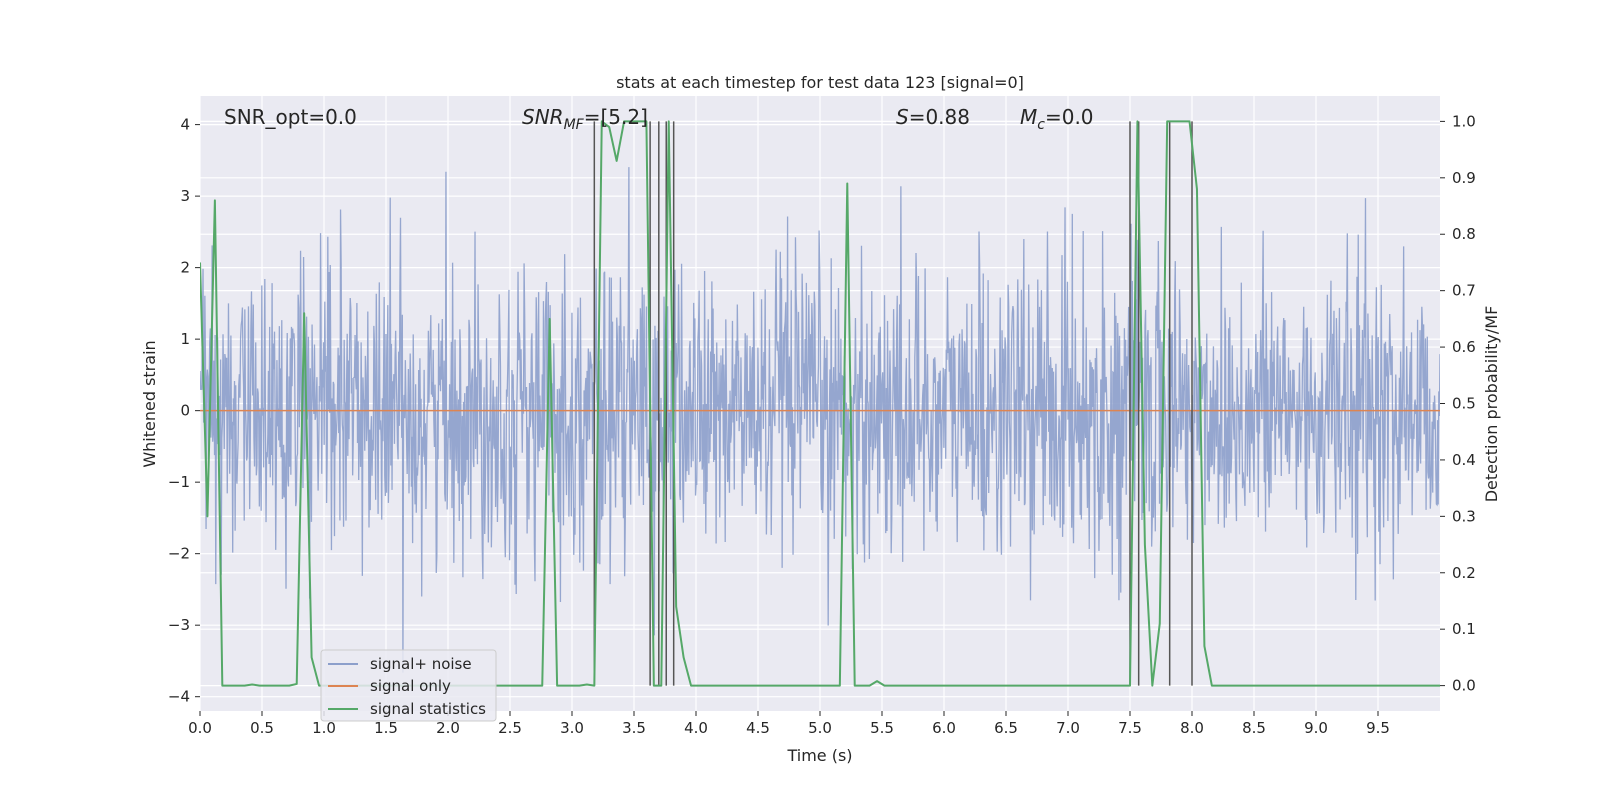  Describe the element at coordinates (1464, 686) in the screenshot. I see `y2-tick-label: 0.0` at that location.